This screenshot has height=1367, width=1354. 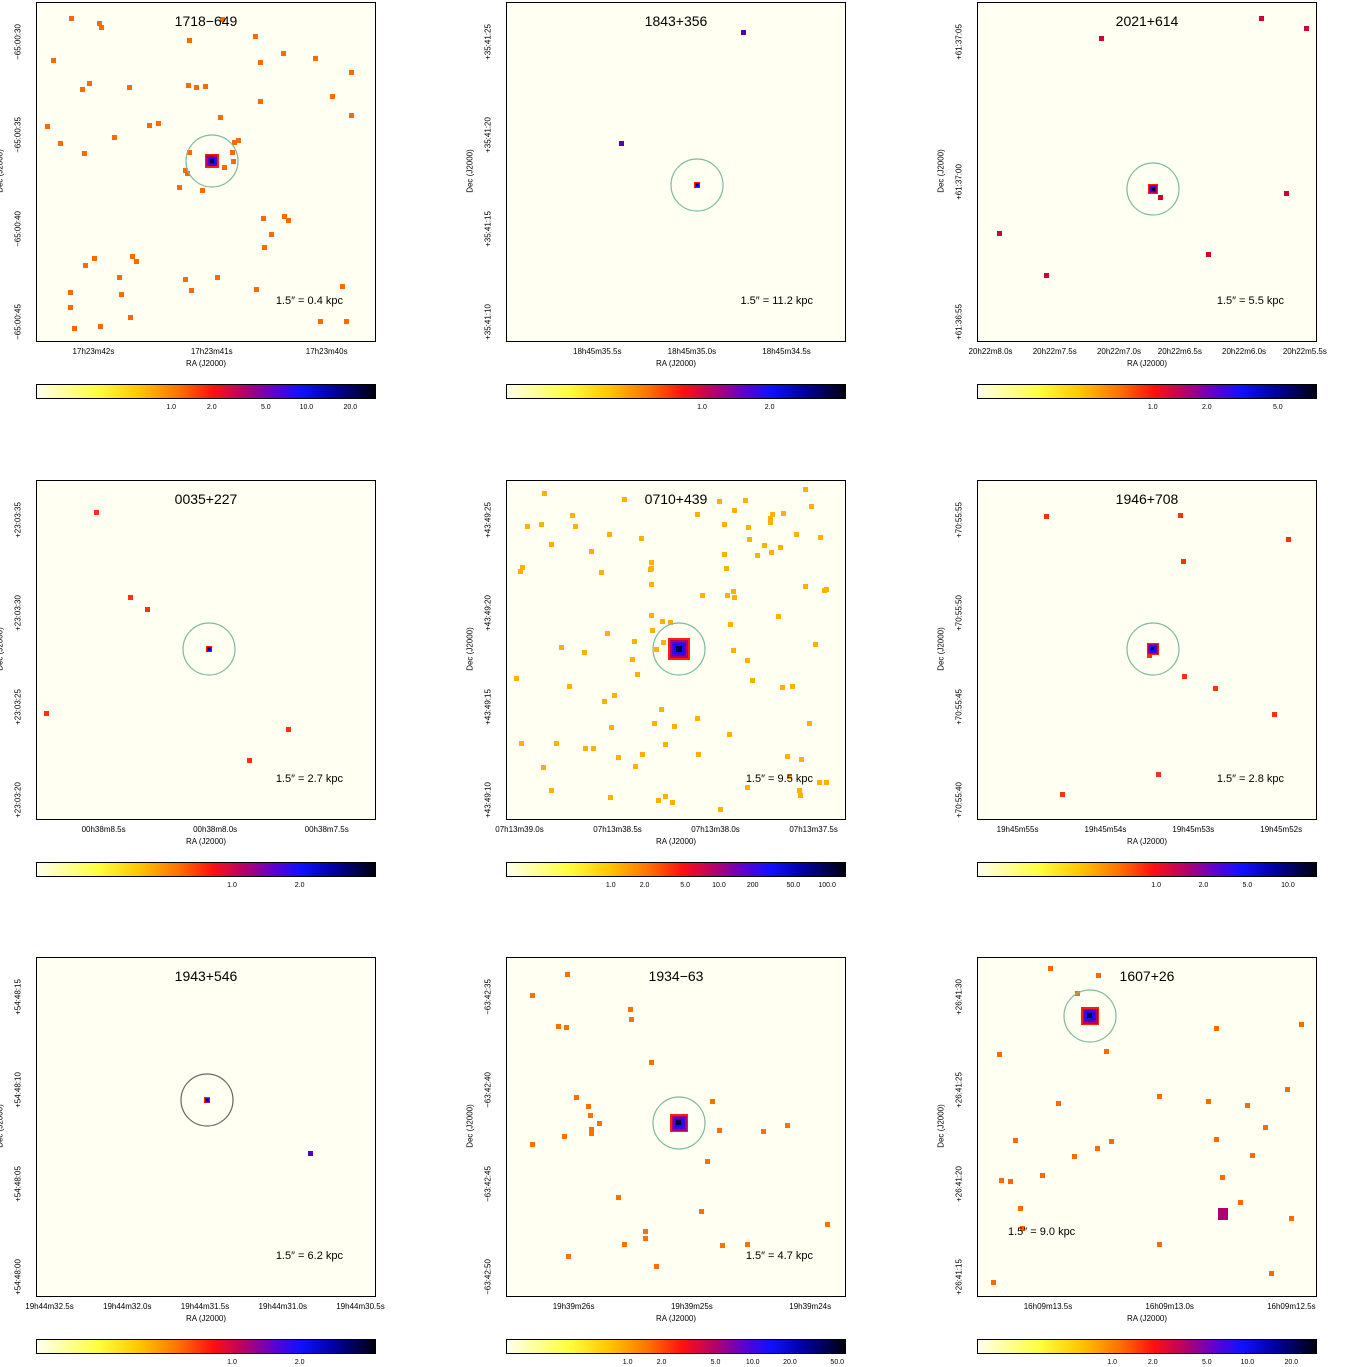 What do you see at coordinates (676, 650) in the screenshot?
I see `image-frame: 0710+439 1.5″ = 9.5 kpc` at bounding box center [676, 650].